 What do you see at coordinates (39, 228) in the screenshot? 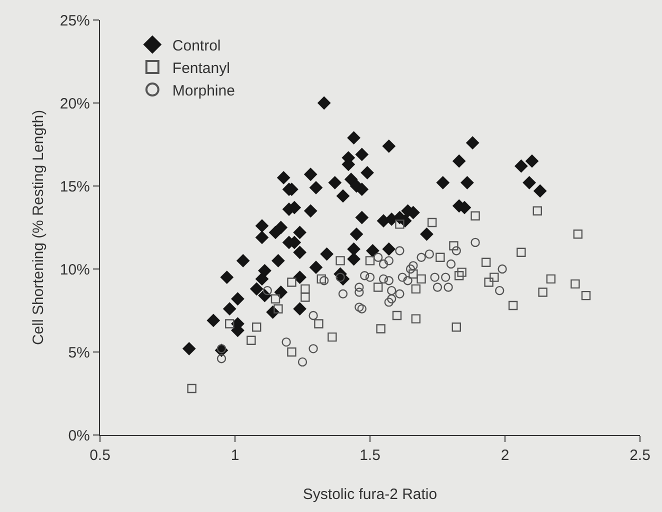
I see `y-axis-title: Cell Shortening (% Resting Length)` at bounding box center [39, 228].